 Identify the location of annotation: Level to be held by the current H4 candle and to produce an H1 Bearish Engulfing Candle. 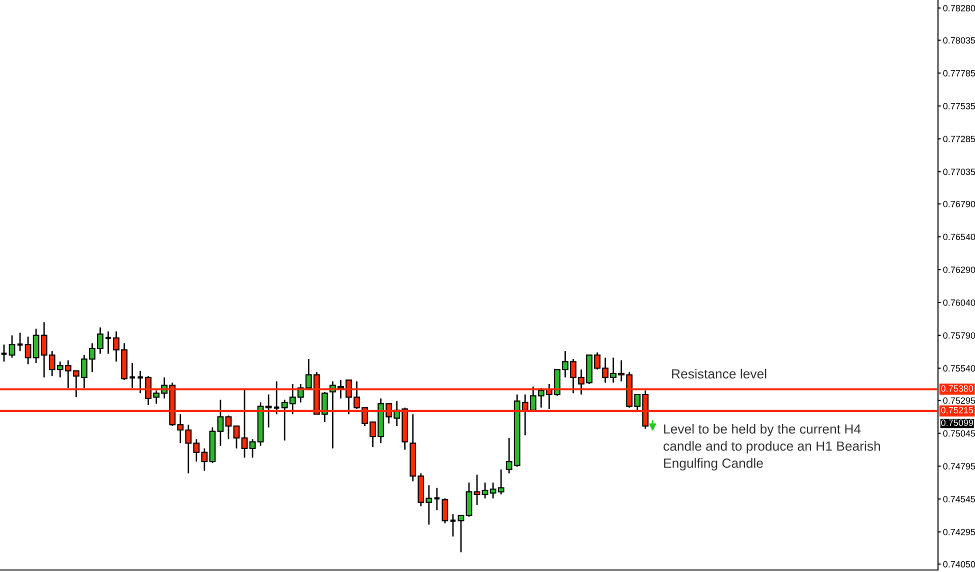
(772, 447).